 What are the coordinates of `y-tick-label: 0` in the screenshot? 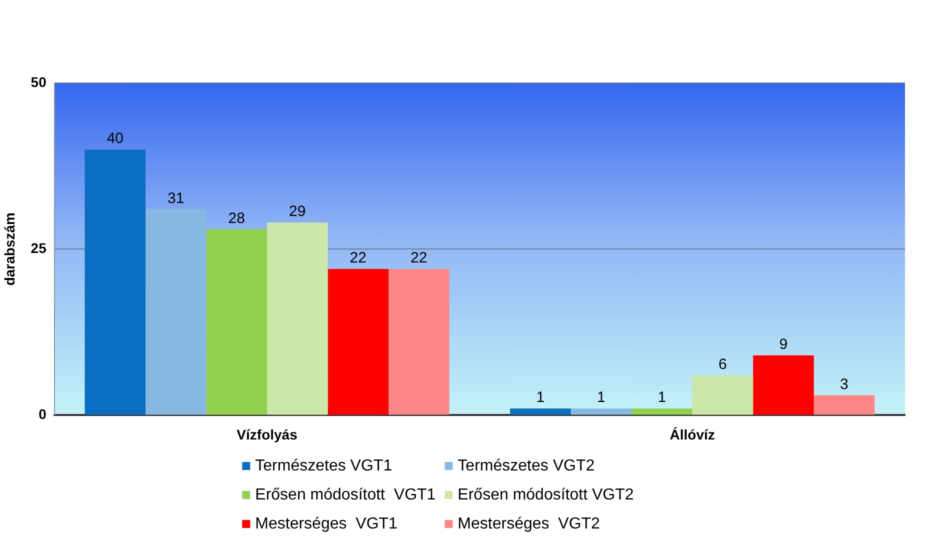 It's located at (42, 414).